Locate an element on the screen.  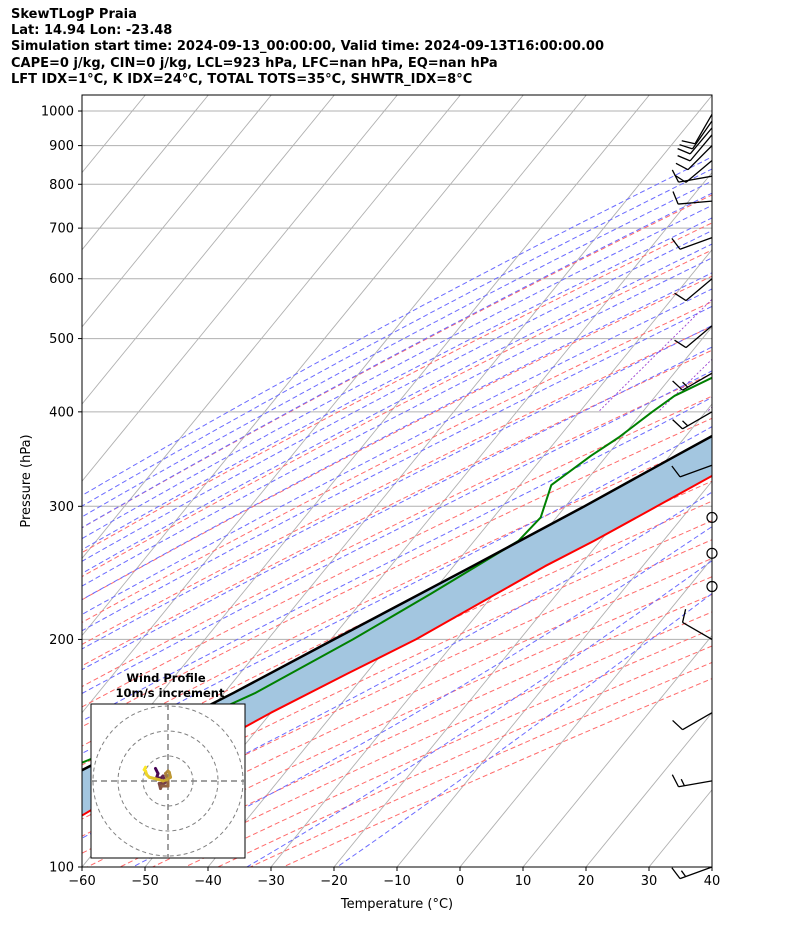
x-tick-label: 20 is located at coordinates (586, 881).